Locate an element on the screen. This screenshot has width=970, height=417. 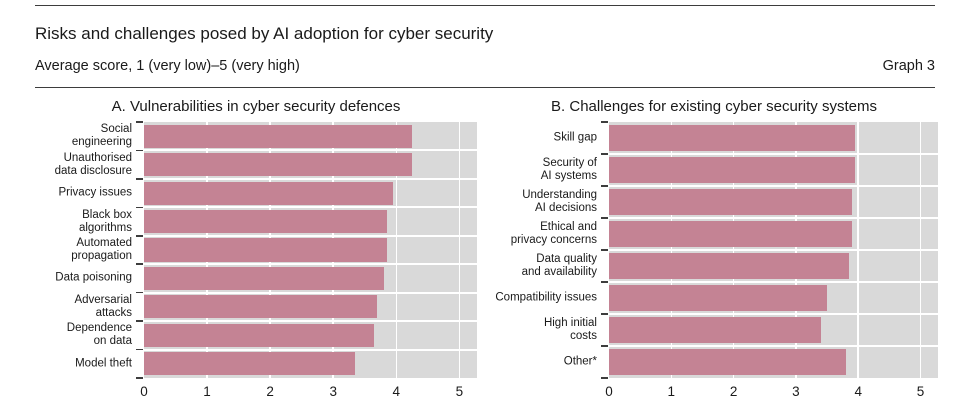
category-label: High initial costs is located at coordinates (570, 329).